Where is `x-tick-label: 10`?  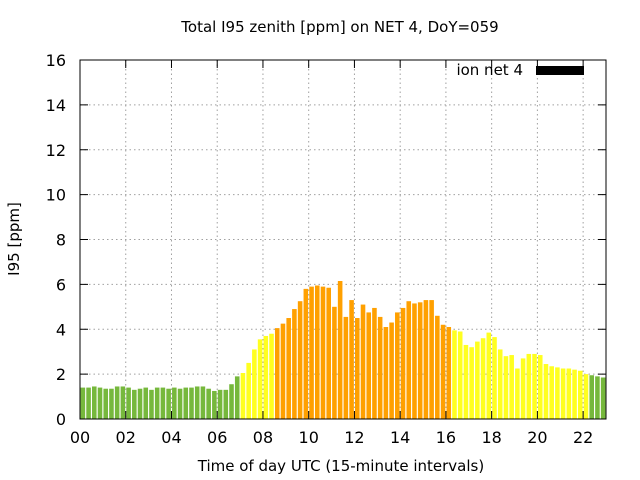 x-tick-label: 10 is located at coordinates (309, 437).